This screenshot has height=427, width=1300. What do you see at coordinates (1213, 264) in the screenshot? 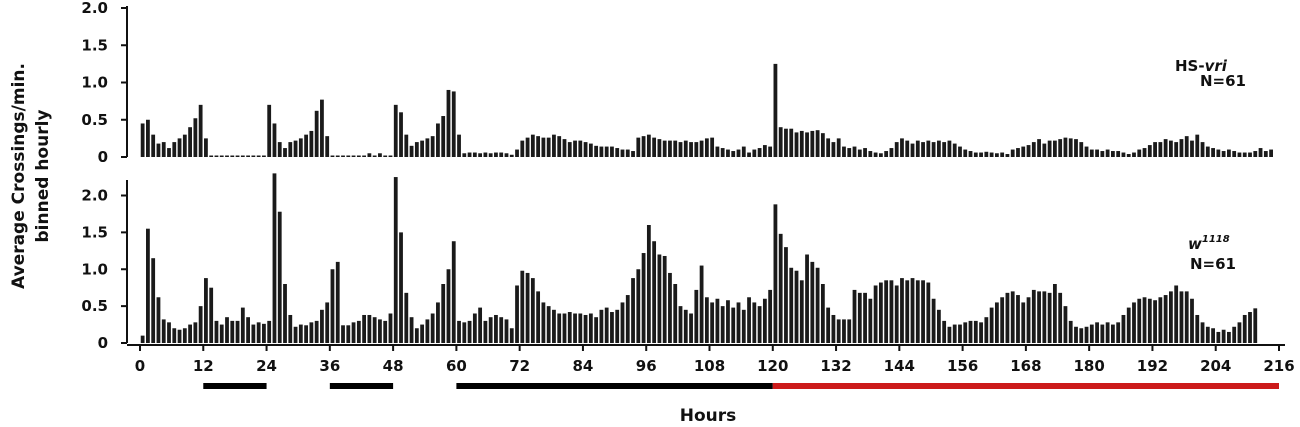
I see `n-label-w1118: N=61` at bounding box center [1213, 264].